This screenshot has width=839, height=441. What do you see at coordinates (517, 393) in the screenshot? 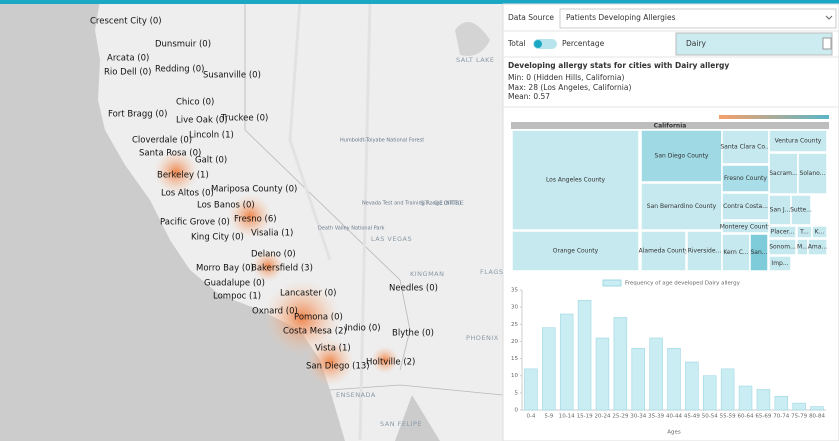
I see `y-tick-label: 5` at bounding box center [517, 393].